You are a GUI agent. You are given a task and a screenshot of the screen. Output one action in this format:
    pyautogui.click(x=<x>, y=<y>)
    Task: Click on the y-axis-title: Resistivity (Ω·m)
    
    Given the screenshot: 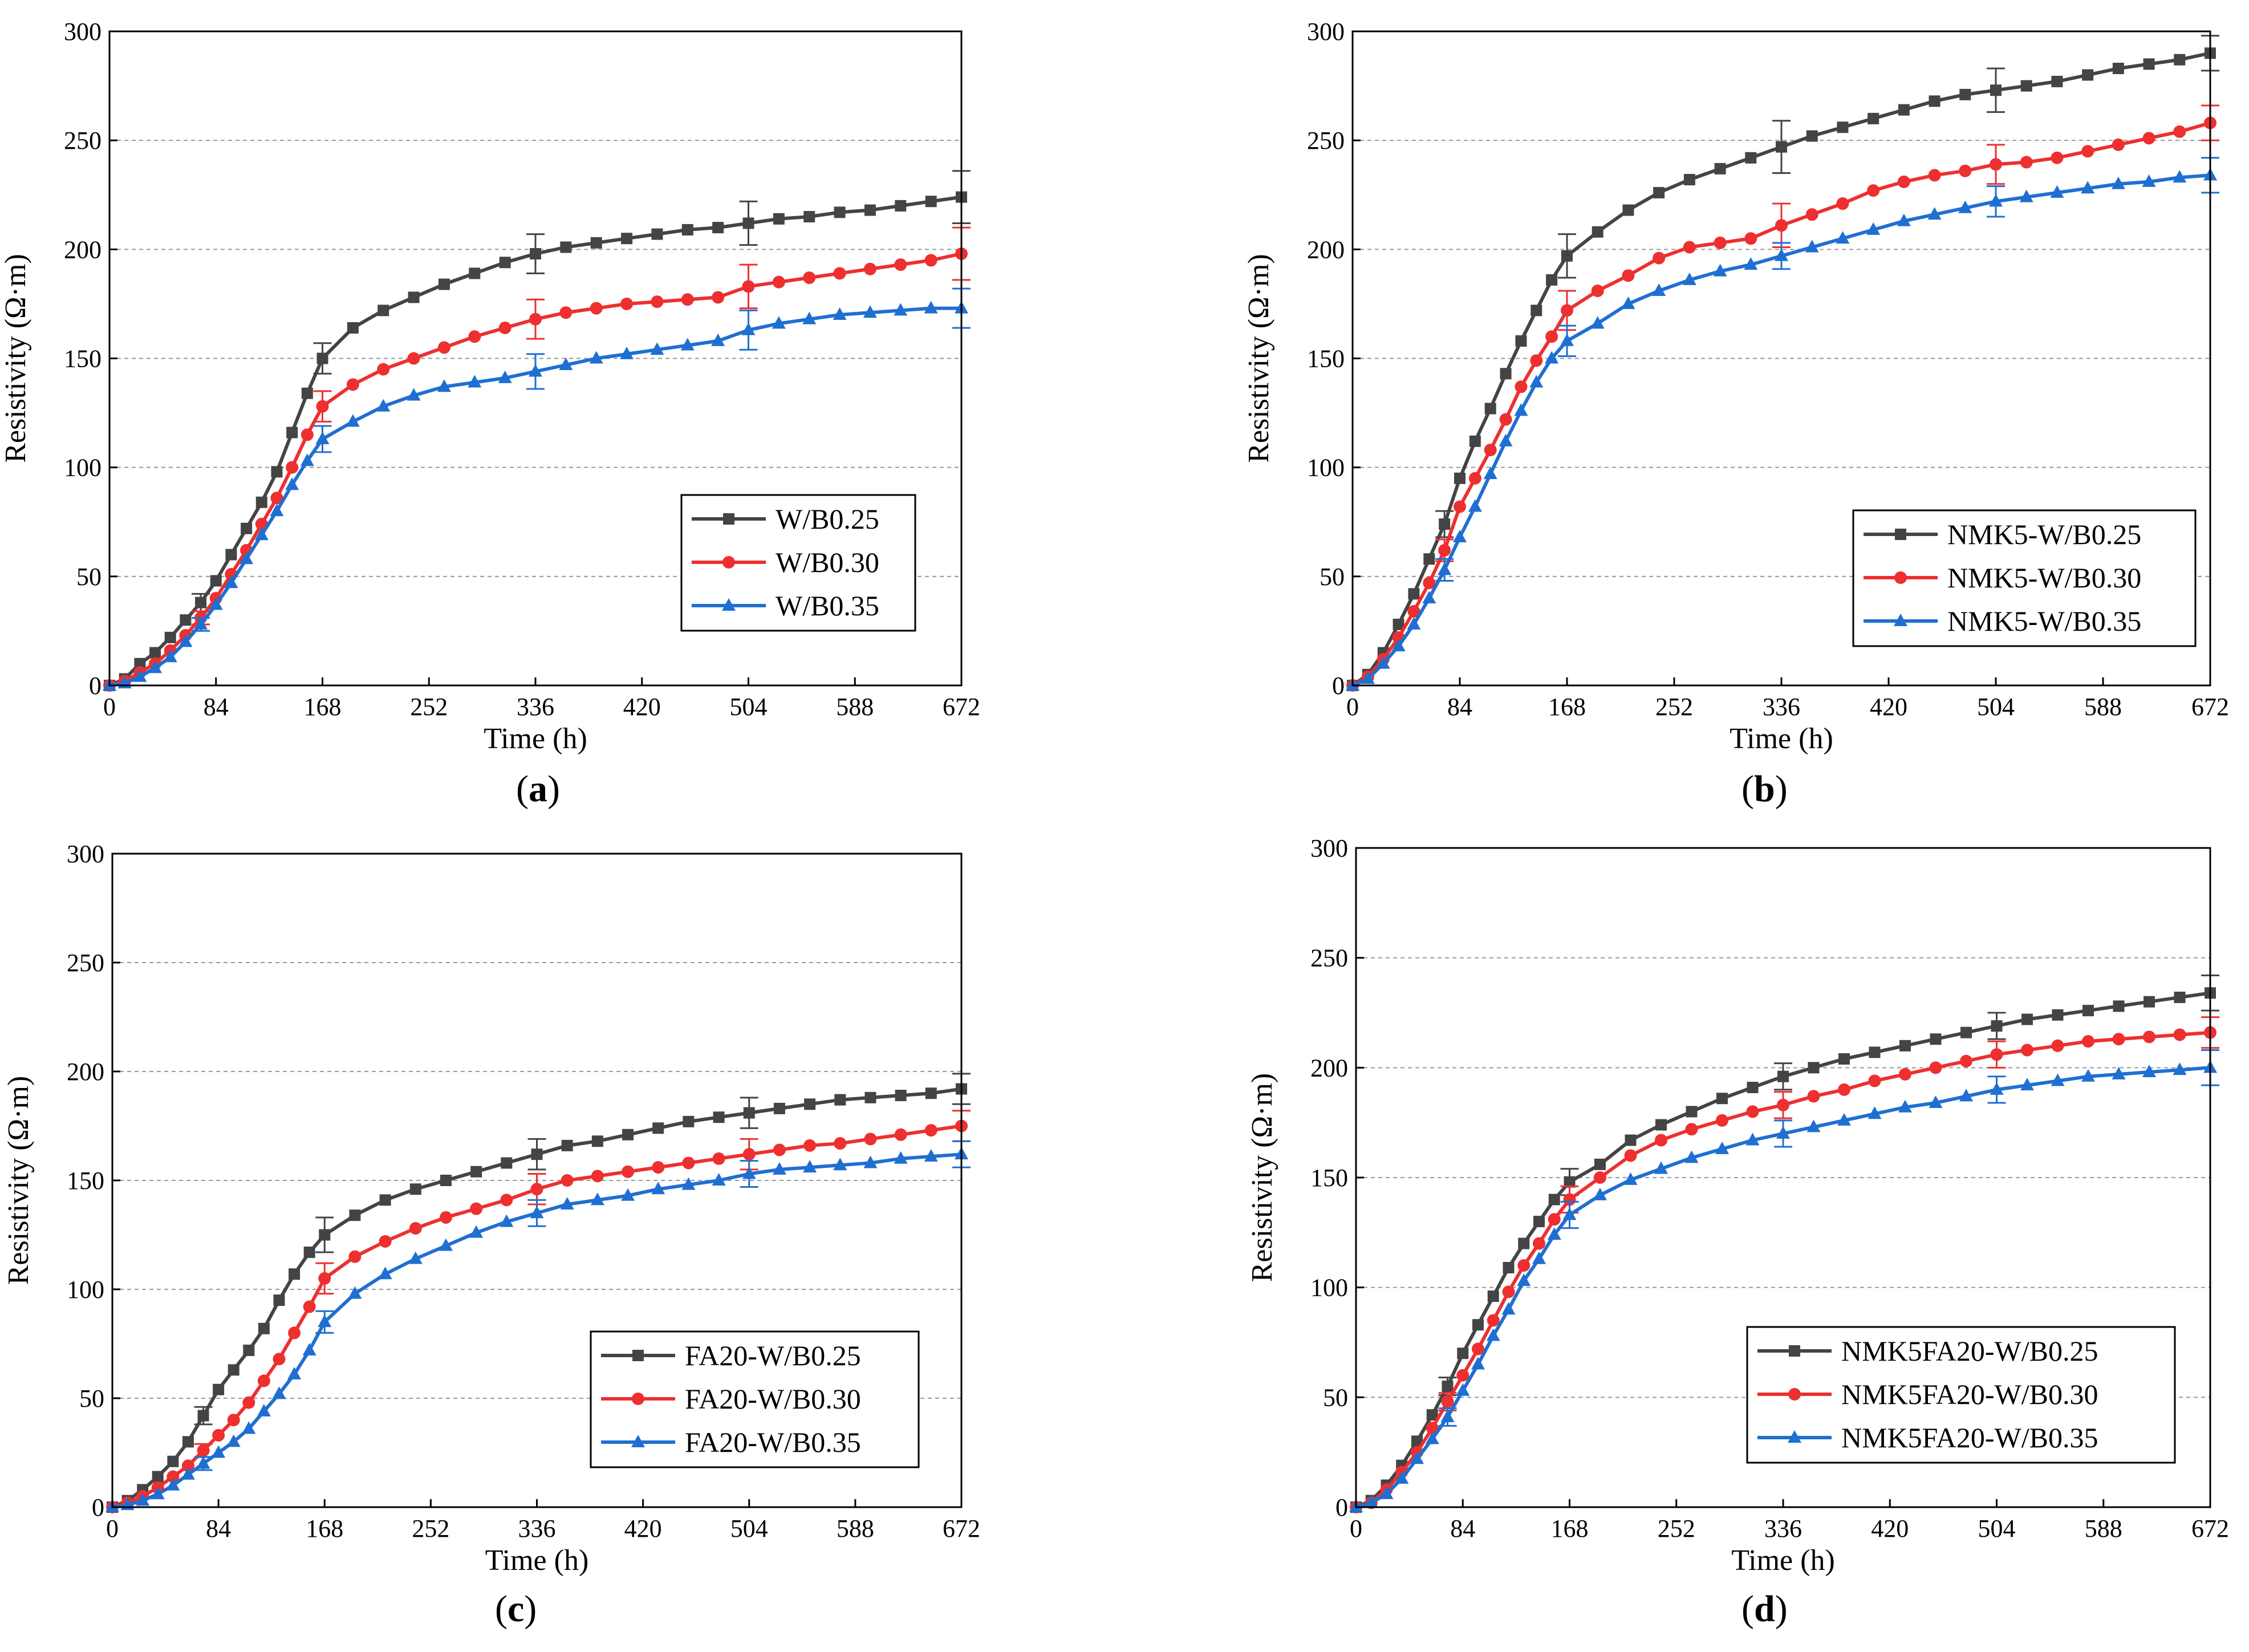 What is the action you would take?
    pyautogui.click(x=1262, y=1177)
    